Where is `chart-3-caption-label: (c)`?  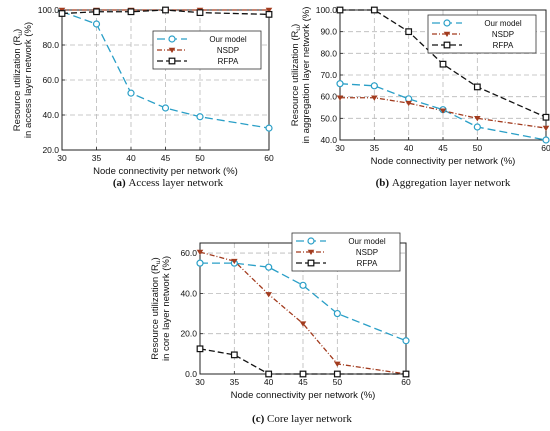
chart-3-caption-label: (c) is located at coordinates (259, 419).